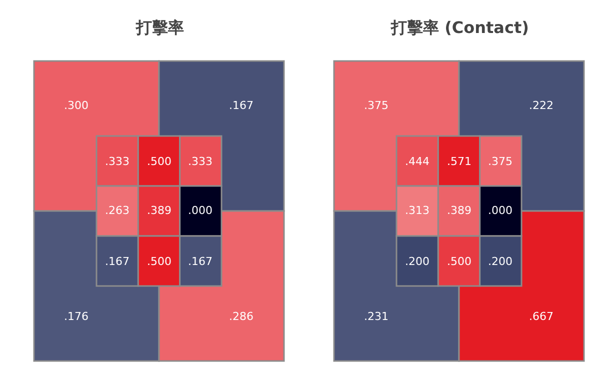 This screenshot has width=612, height=365. Describe the element at coordinates (459, 161) in the screenshot. I see `data-label: .571` at that location.